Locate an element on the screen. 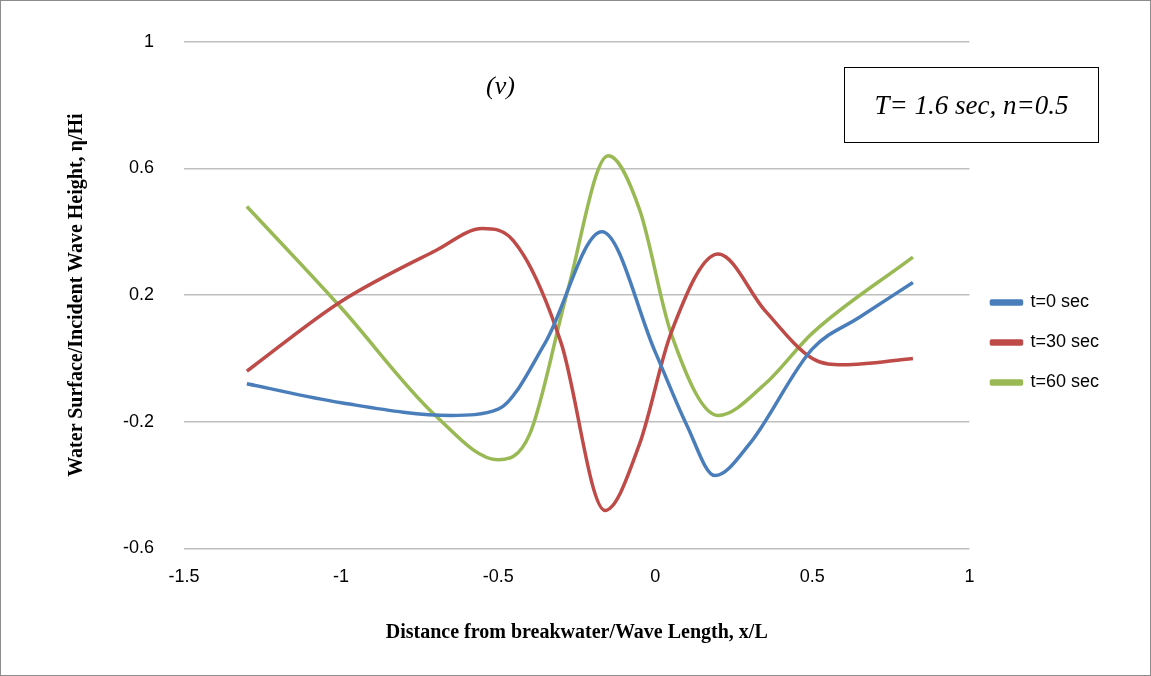 The width and height of the screenshot is (1151, 676). y-tick-label: 1 is located at coordinates (149, 40).